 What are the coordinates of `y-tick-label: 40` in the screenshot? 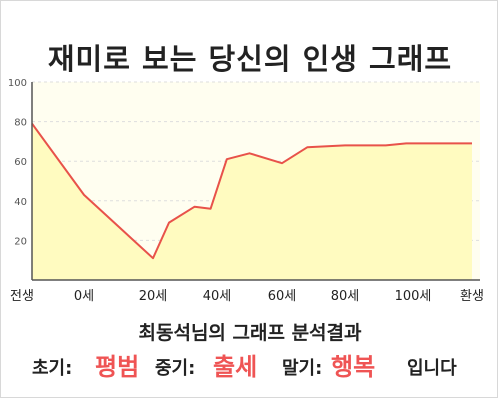 It's located at (20, 202).